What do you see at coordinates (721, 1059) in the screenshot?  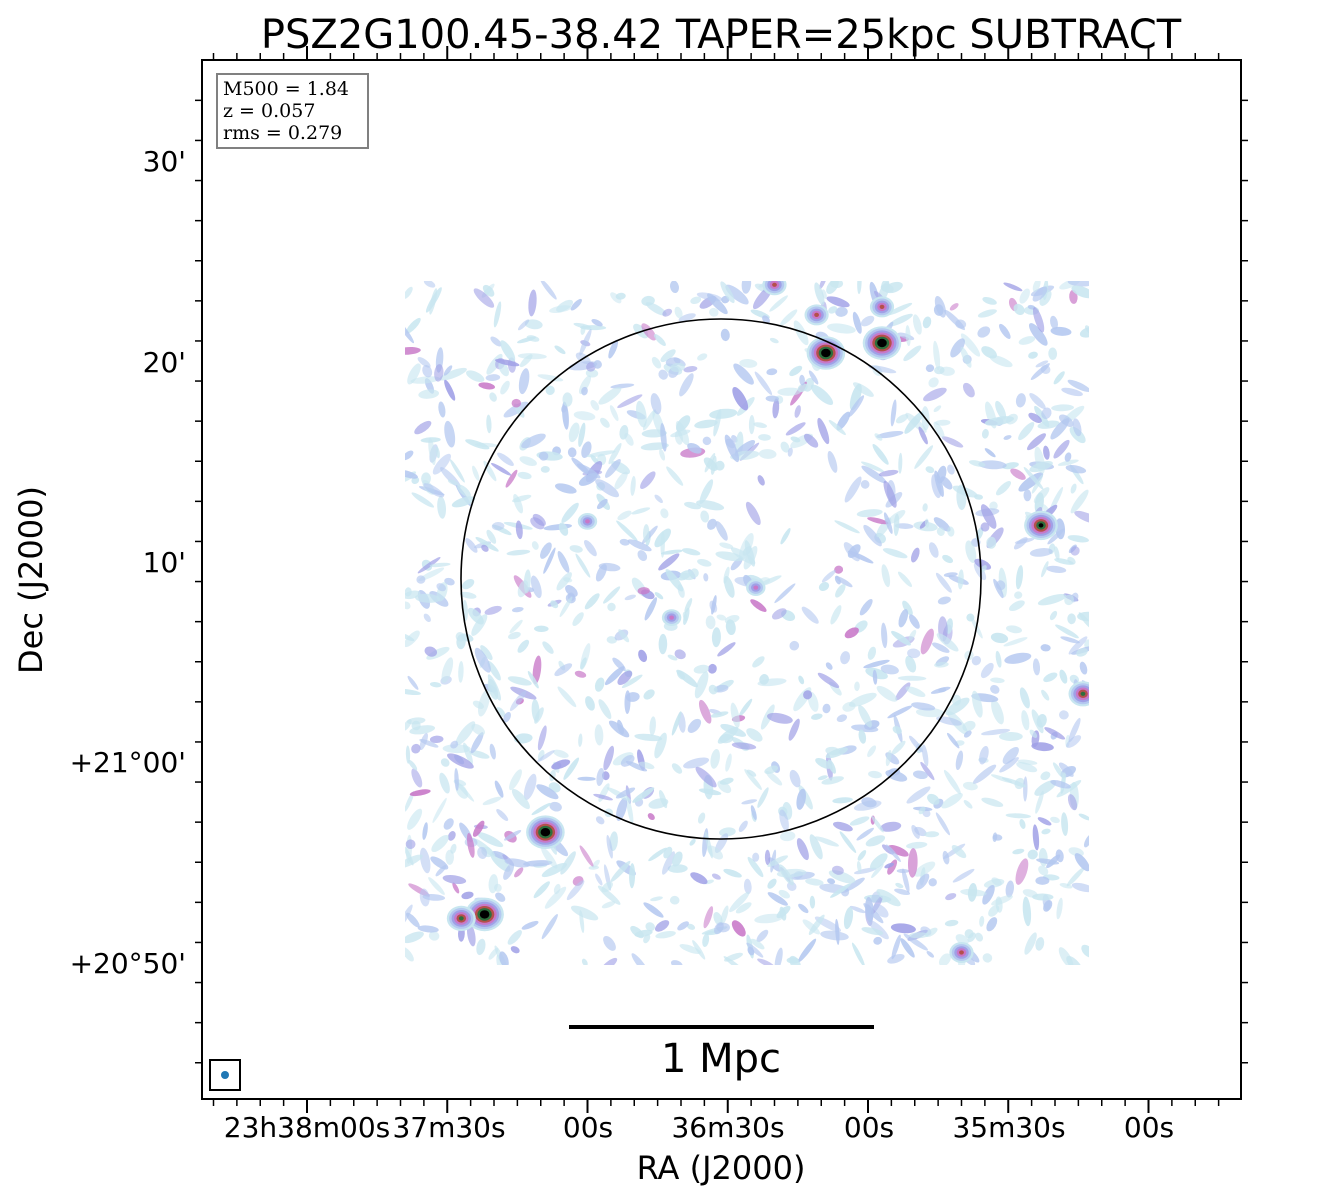 I see `scale-bar-label: 1 Mpc` at bounding box center [721, 1059].